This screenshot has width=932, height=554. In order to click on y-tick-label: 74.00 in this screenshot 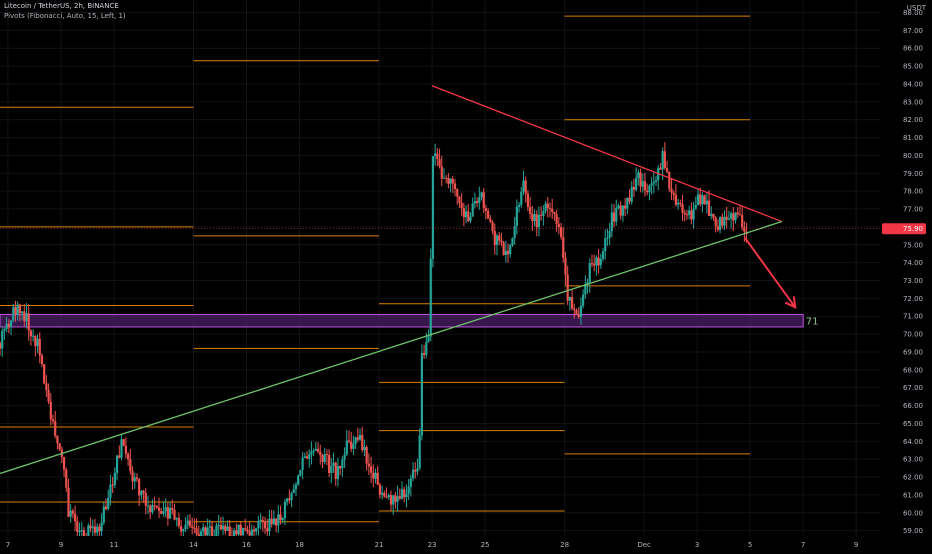, I will do `click(913, 263)`.